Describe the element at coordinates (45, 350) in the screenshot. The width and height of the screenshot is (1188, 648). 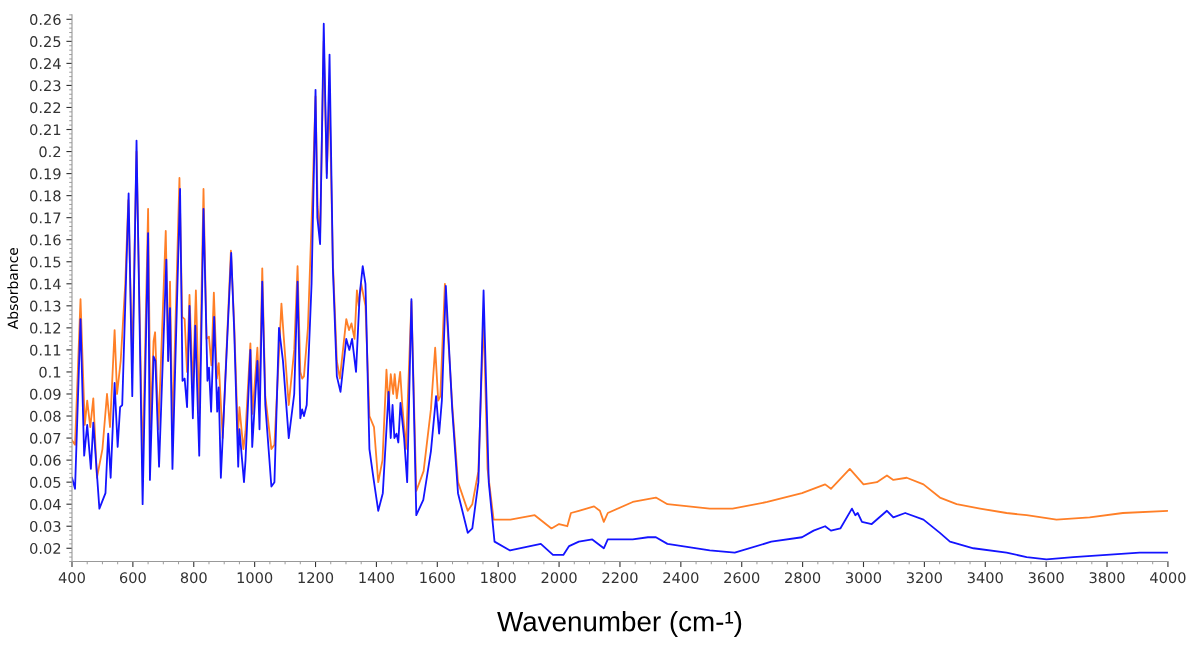
I see `y-tick-label: 0.11` at that location.